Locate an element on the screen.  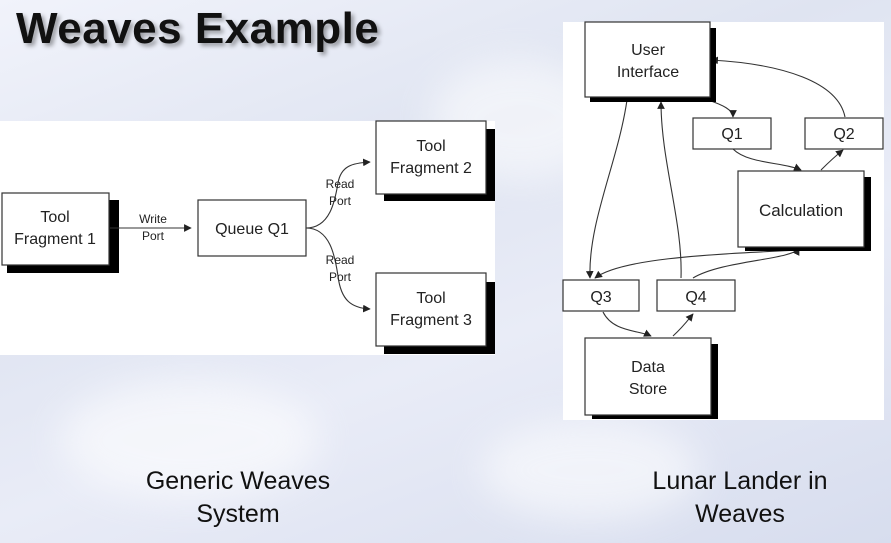
node-label: Data is located at coordinates (648, 367).